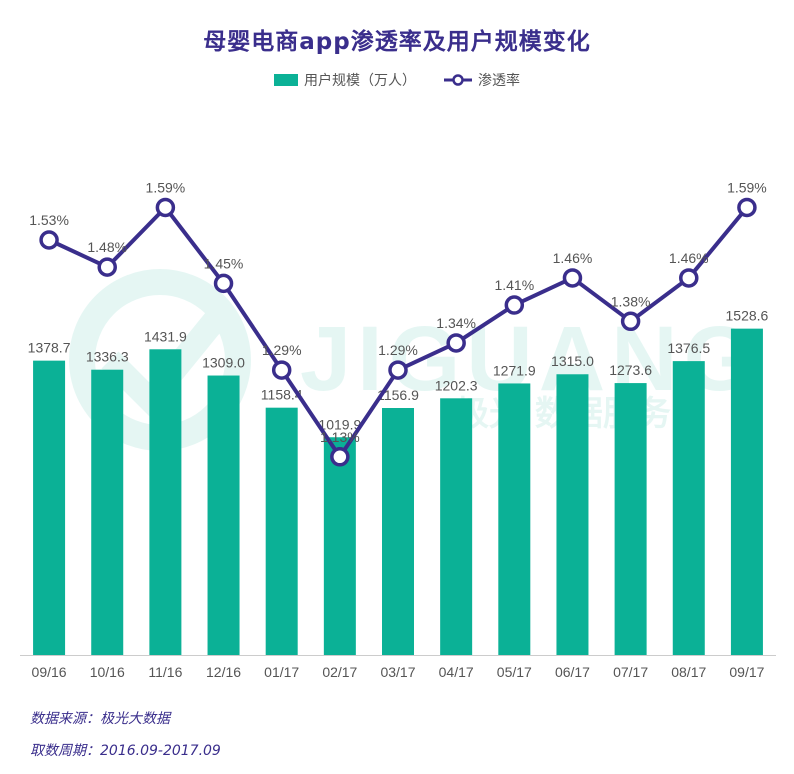  What do you see at coordinates (223, 363) in the screenshot?
I see `bar-value-label: 1309.0` at bounding box center [223, 363].